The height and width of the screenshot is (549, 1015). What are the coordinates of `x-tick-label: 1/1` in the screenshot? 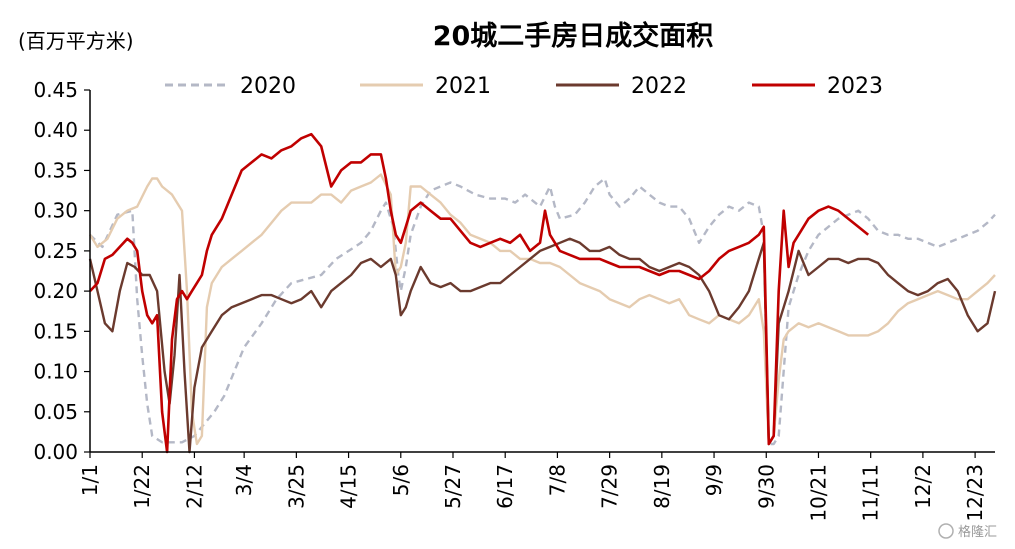 It's located at (90, 480).